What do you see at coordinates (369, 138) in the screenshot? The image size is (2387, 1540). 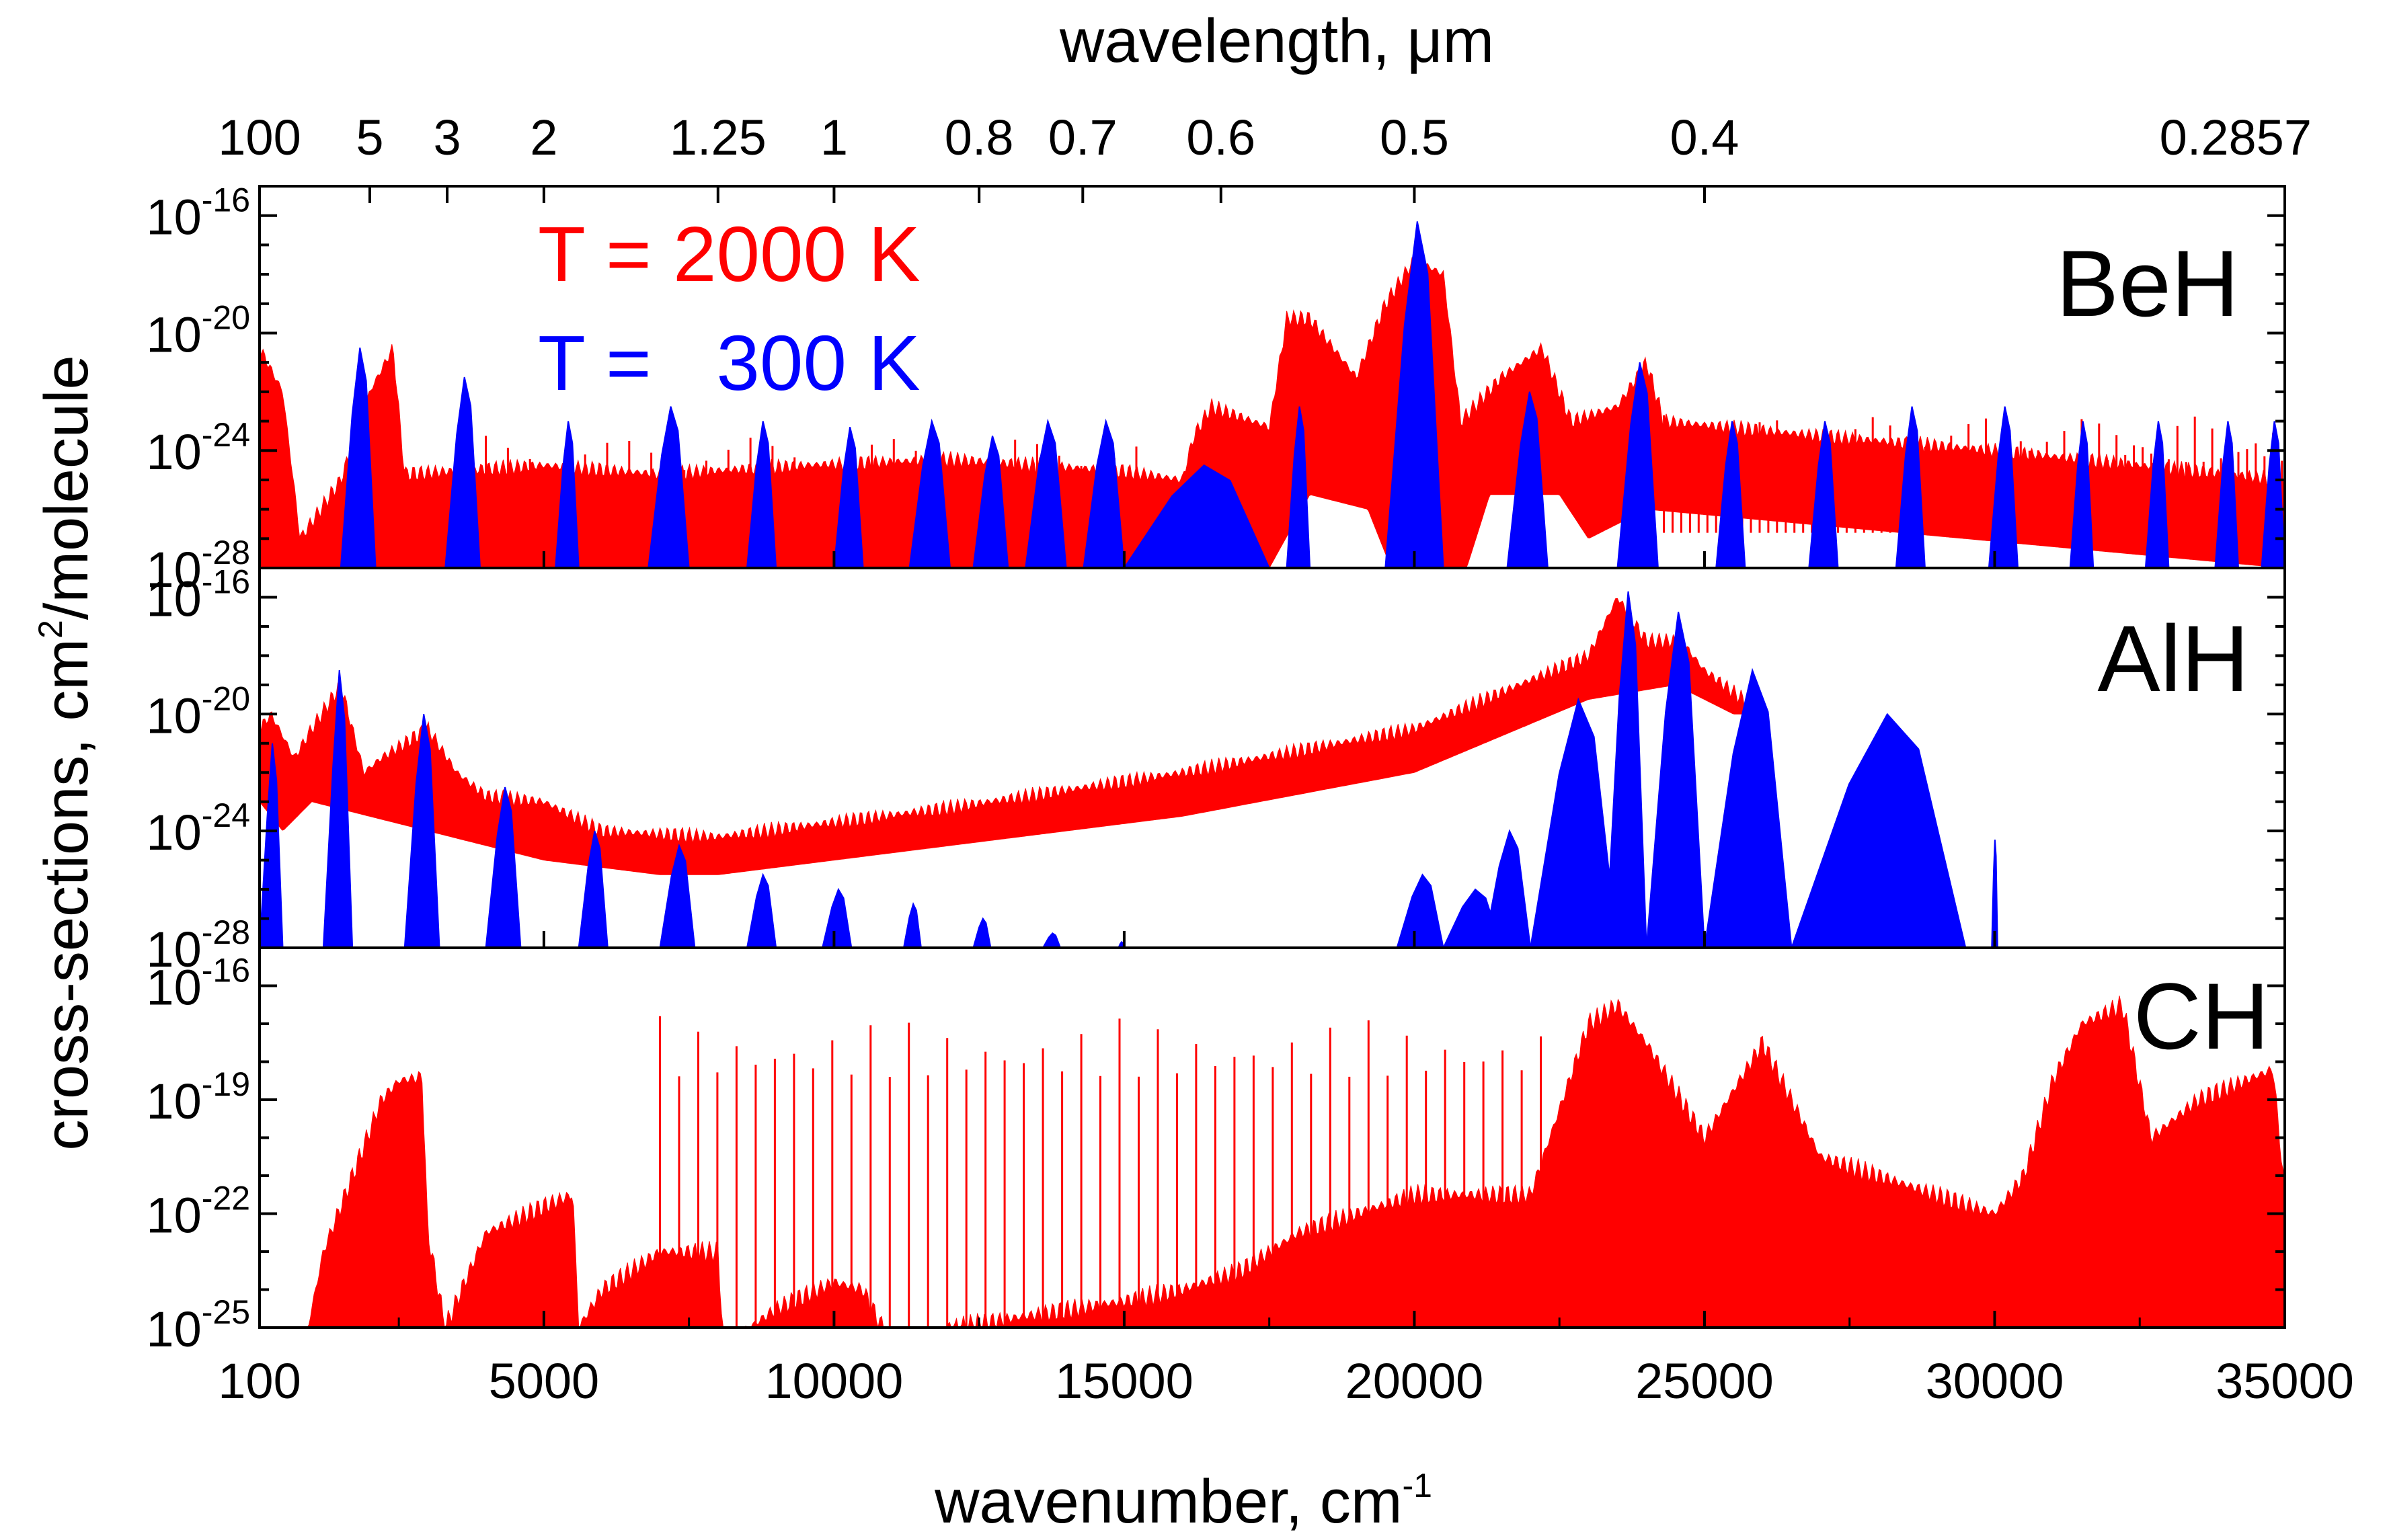 I see `toptick-label: 5` at bounding box center [369, 138].